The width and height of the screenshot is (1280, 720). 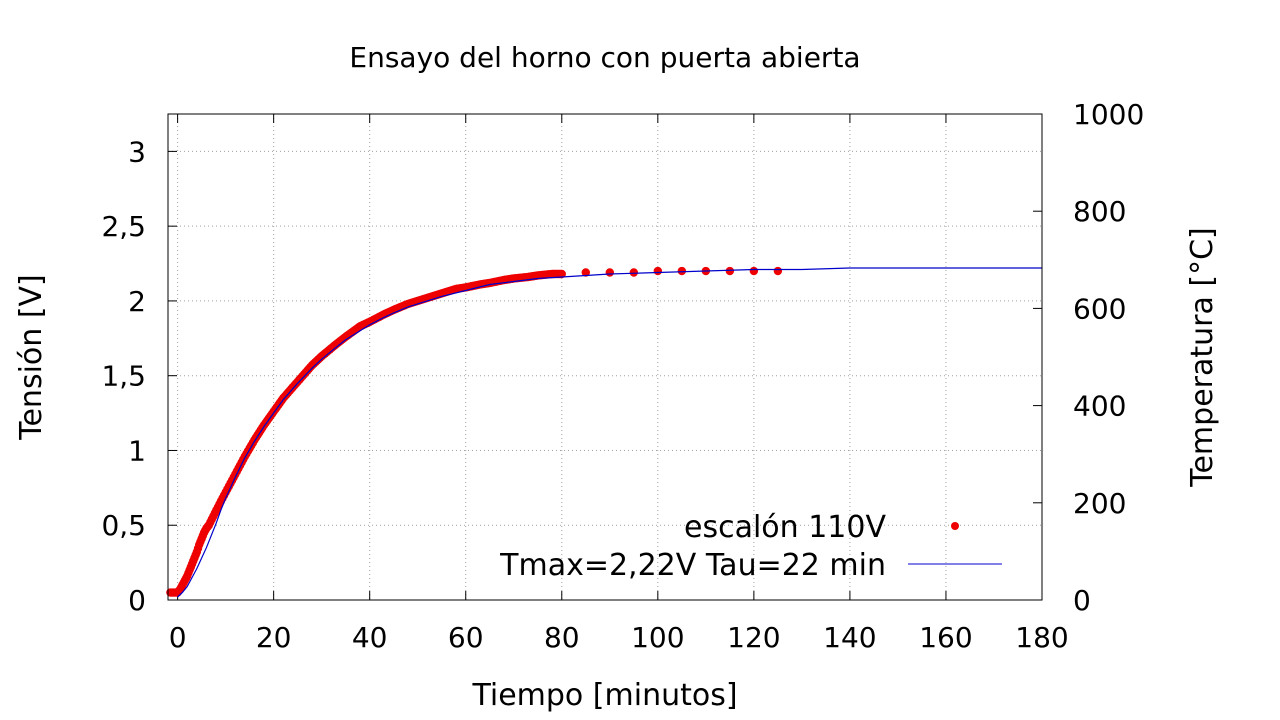 I want to click on y-tick-label: 0, so click(x=137, y=600).